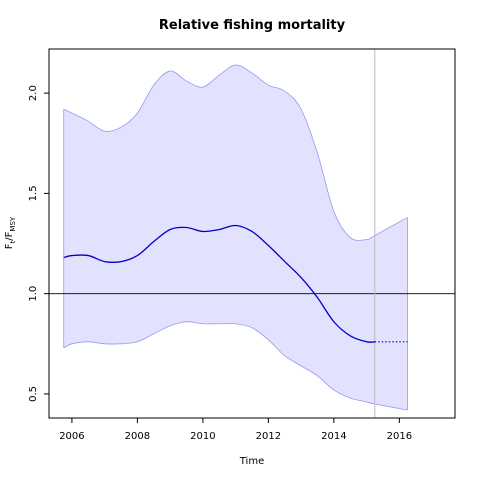  I want to click on y-axis-label: Ft/FMSY, so click(10, 232).